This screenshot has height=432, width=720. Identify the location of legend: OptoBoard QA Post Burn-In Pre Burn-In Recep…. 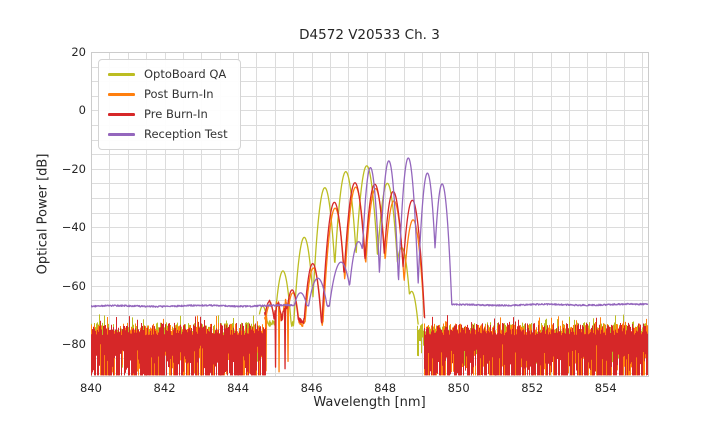
(169, 104).